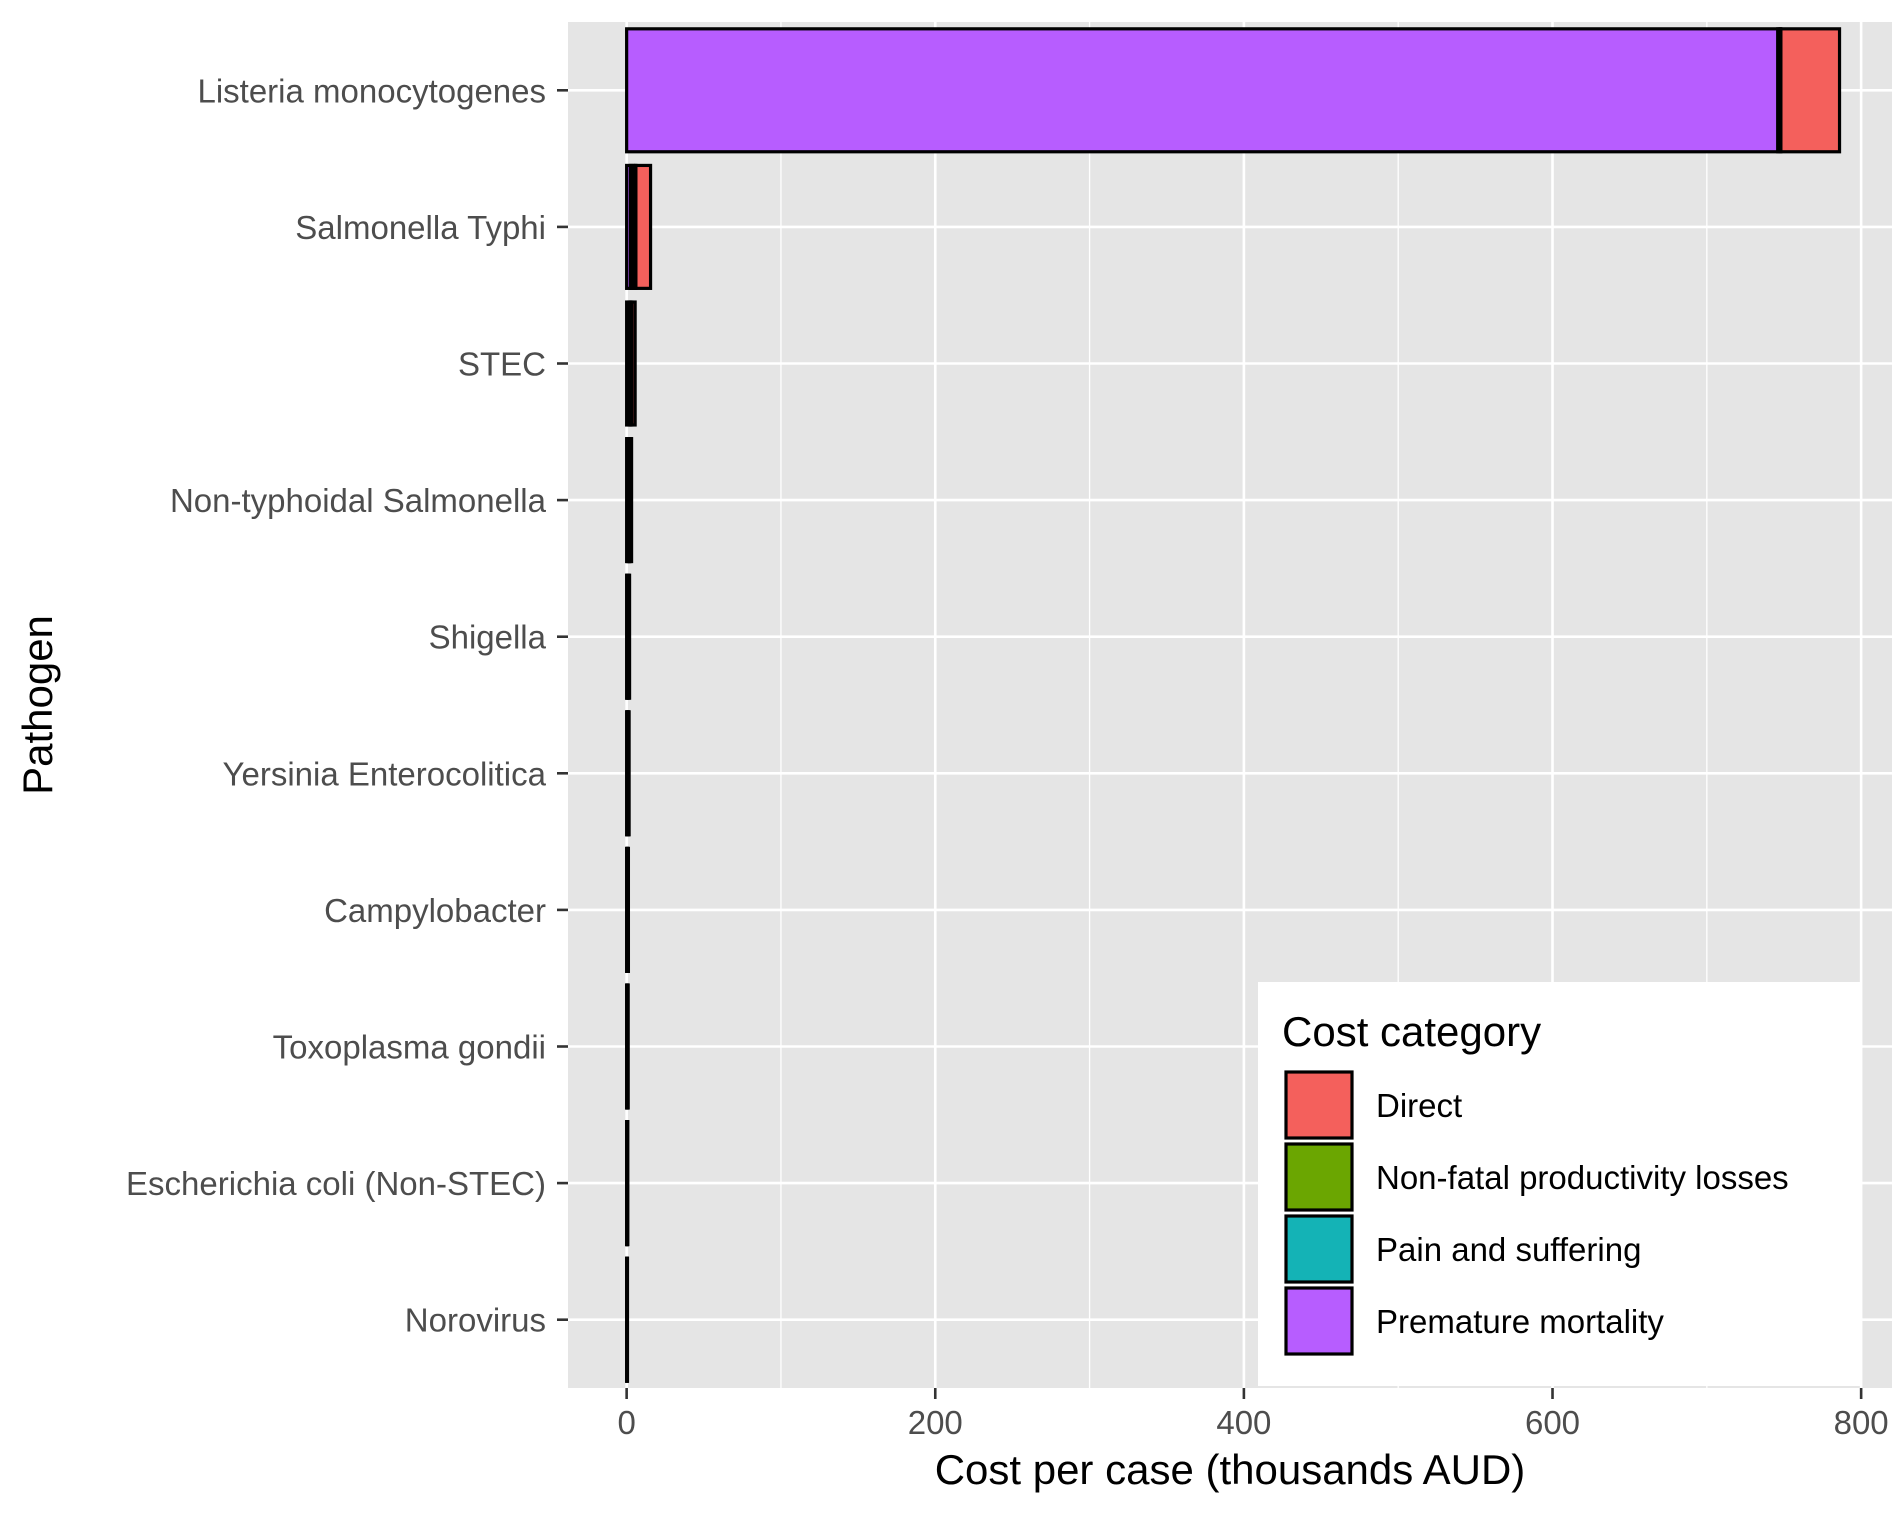 Image resolution: width=1904 pixels, height=1517 pixels. I want to click on y-tick-label: Norovirus, so click(475, 1320).